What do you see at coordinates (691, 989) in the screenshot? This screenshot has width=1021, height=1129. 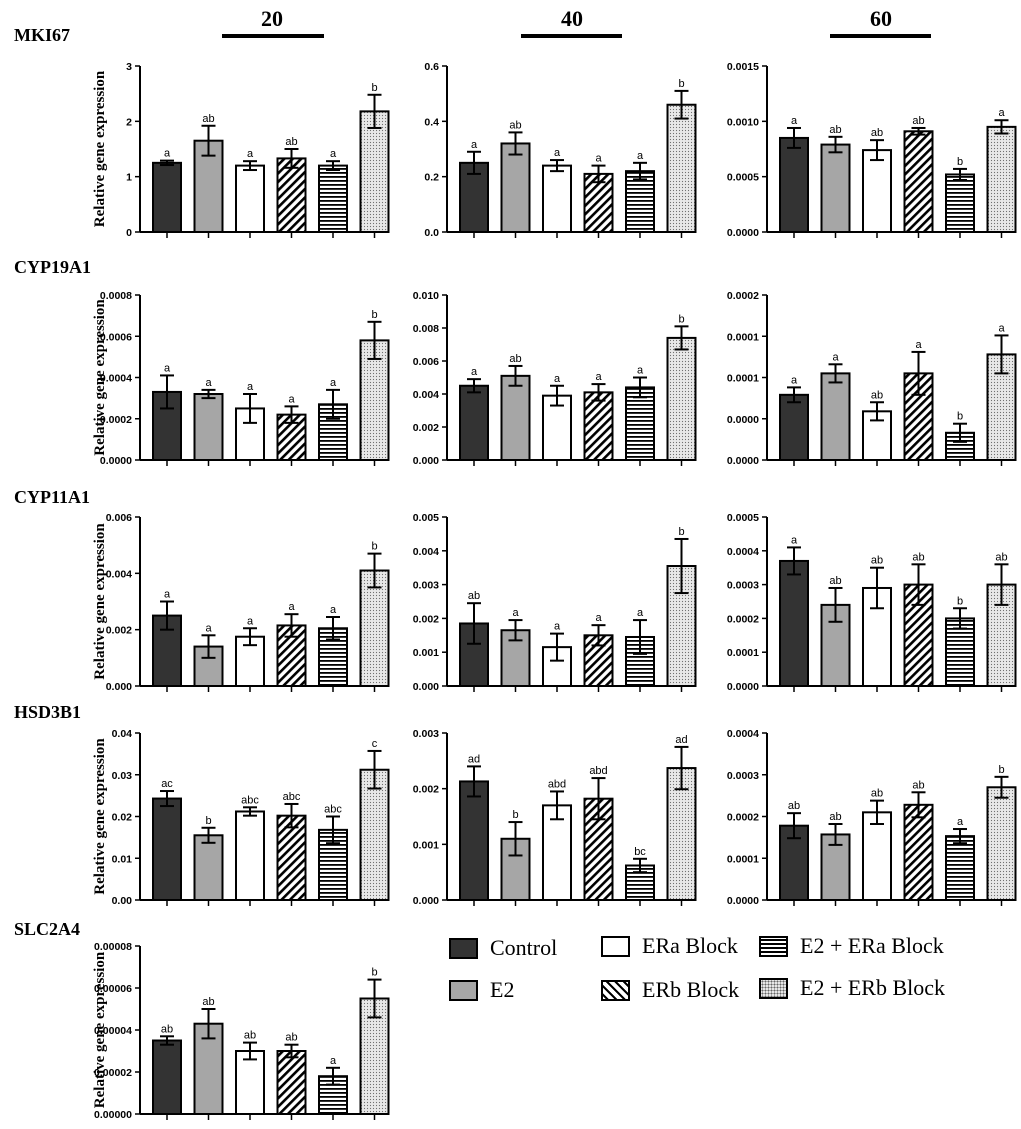 I see `legend-label-erbblock: ERb Block` at bounding box center [691, 989].